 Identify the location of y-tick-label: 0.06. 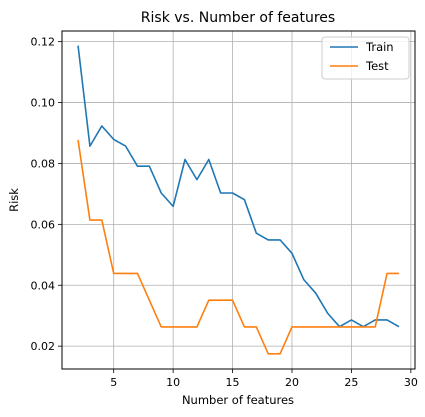
(43, 224).